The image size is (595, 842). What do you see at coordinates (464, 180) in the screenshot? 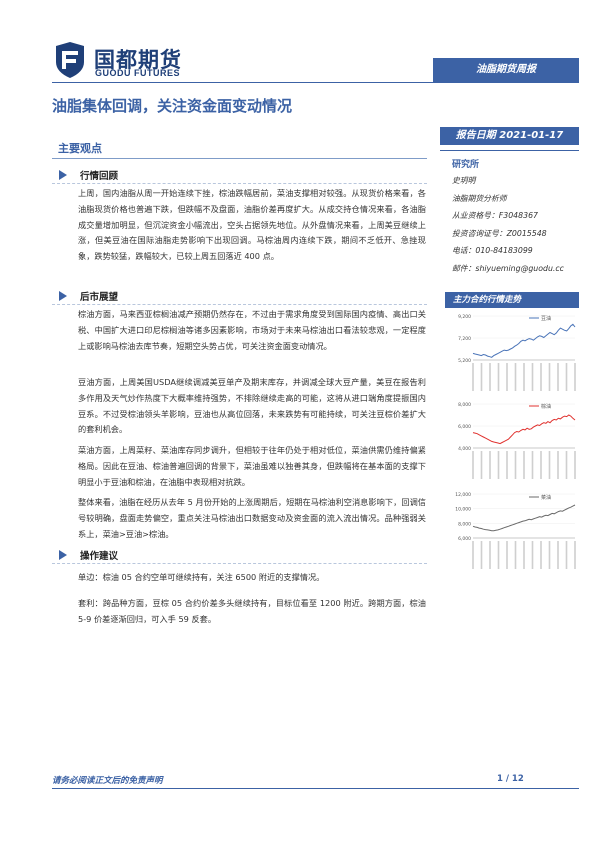
I see `analyst-name: 史玥明` at bounding box center [464, 180].